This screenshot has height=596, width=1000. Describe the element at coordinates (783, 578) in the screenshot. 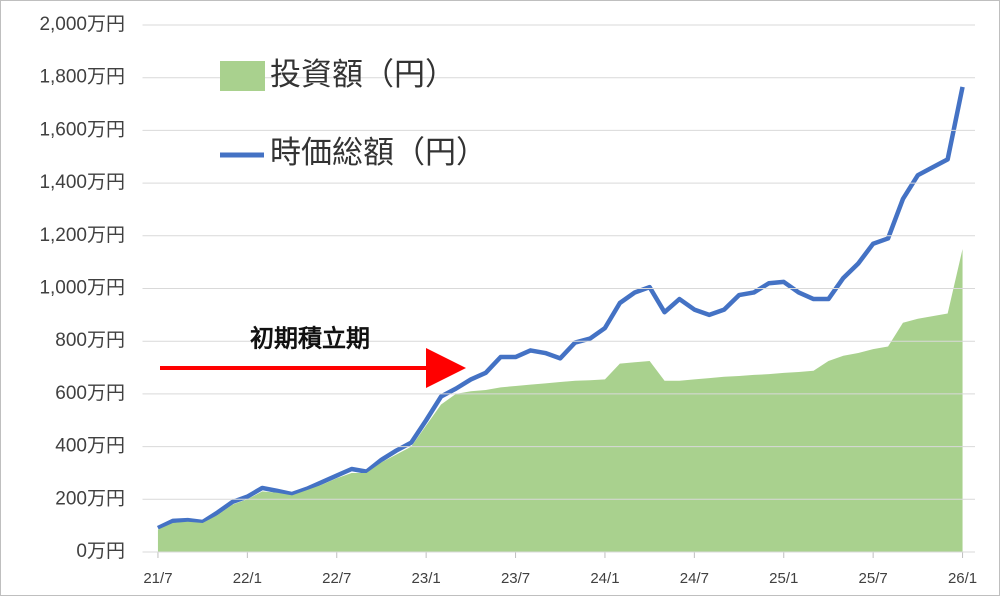

I see `x-tick-label: 25/1` at that location.